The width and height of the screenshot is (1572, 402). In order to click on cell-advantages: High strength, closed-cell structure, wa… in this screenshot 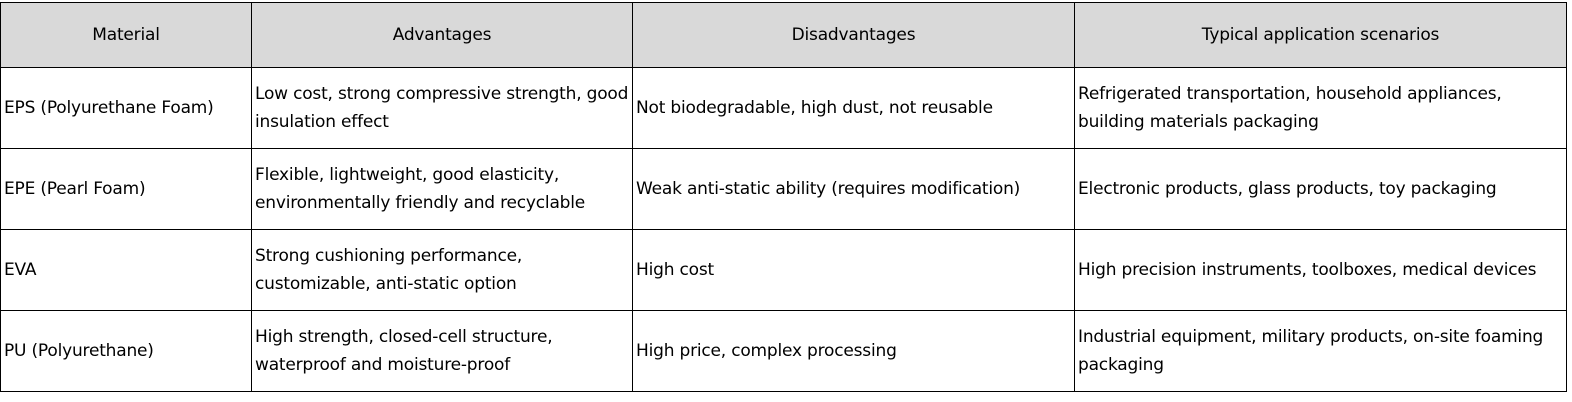, I will do `click(442, 351)`.